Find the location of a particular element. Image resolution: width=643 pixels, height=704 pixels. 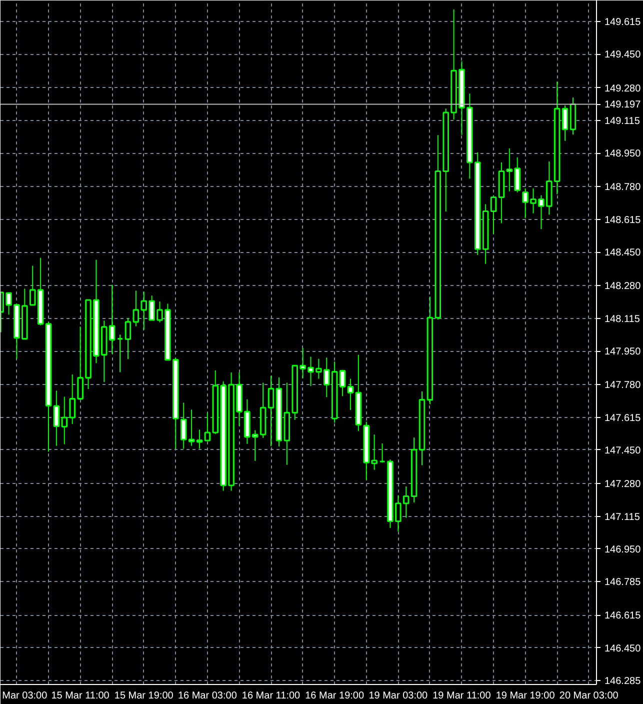

y-tick-label: 147.450 is located at coordinates (623, 450).